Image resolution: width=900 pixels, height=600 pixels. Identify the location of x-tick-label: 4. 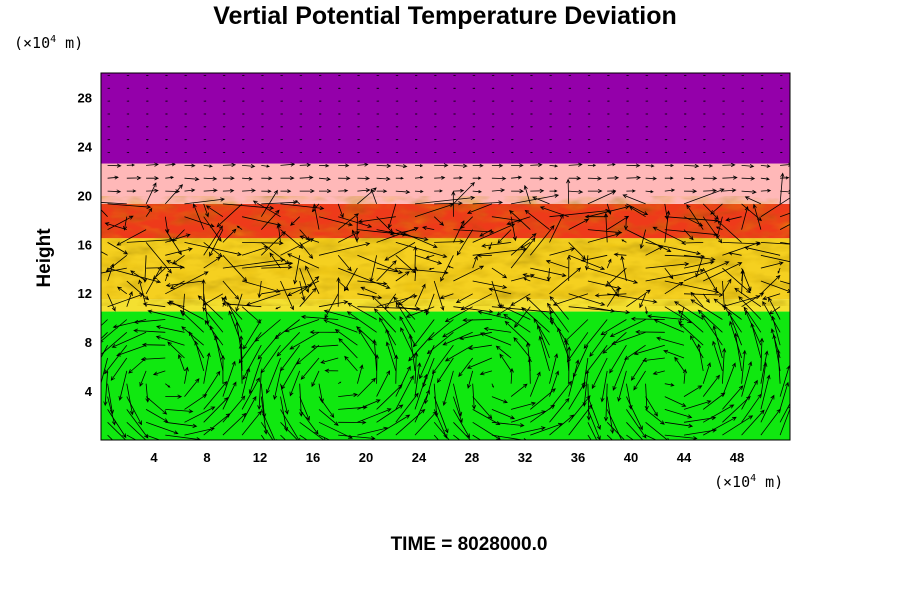
(154, 457).